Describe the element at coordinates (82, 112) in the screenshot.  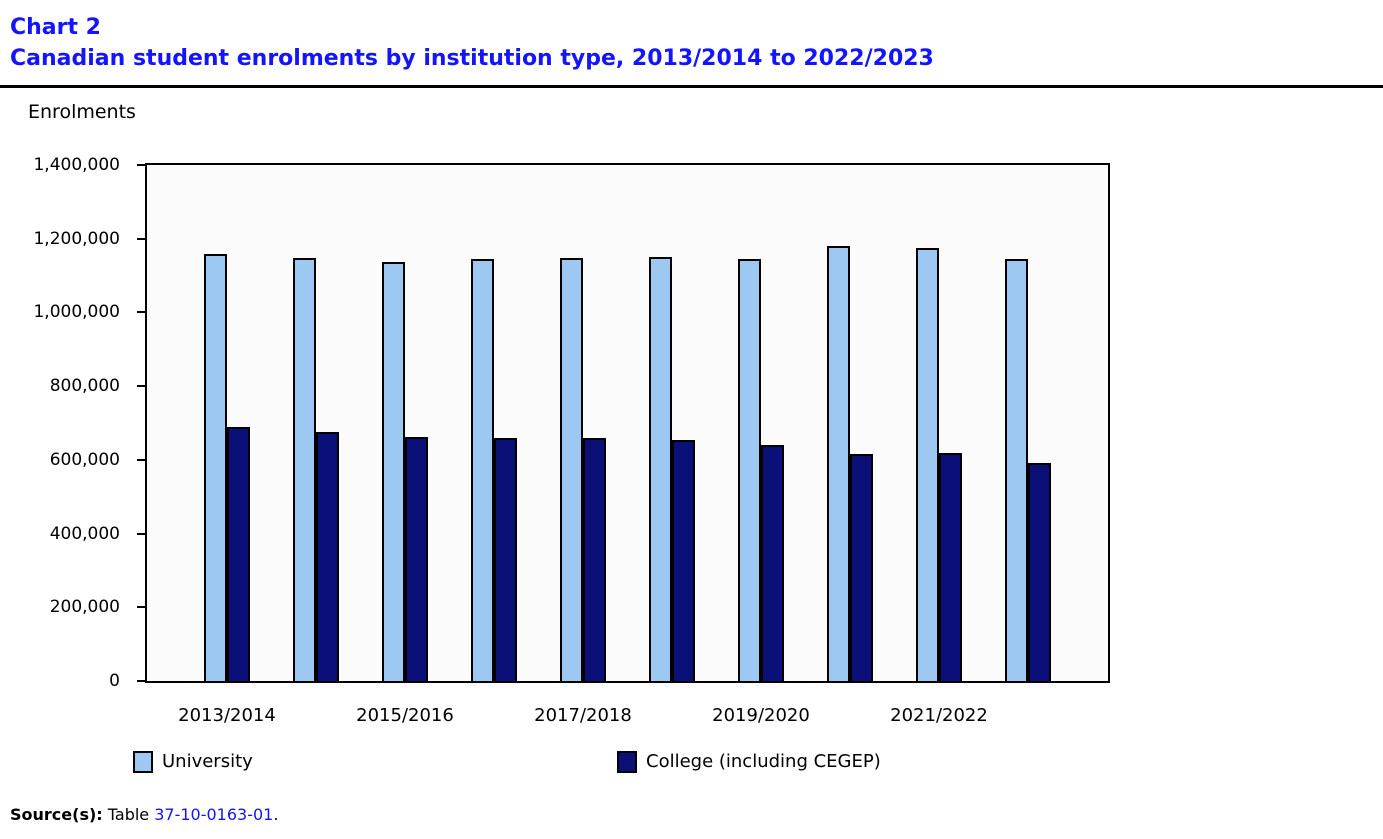
I see `y-axis-title: Enrolments` at that location.